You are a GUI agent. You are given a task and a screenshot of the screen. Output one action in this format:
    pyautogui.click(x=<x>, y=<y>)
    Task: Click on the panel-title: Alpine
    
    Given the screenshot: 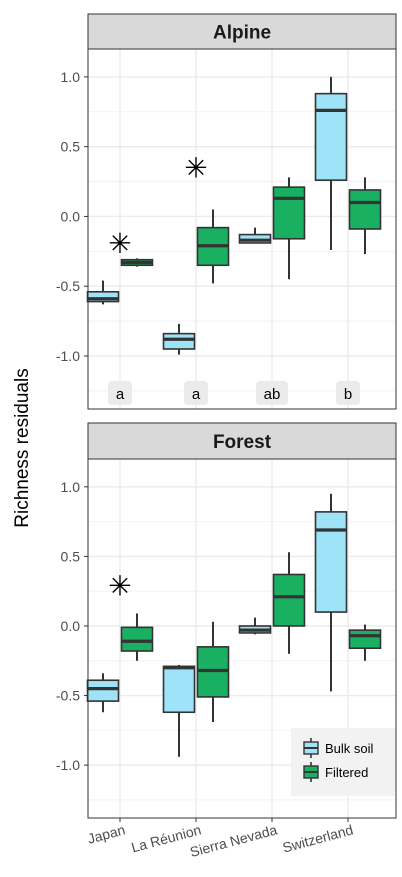 What is the action you would take?
    pyautogui.click(x=242, y=33)
    